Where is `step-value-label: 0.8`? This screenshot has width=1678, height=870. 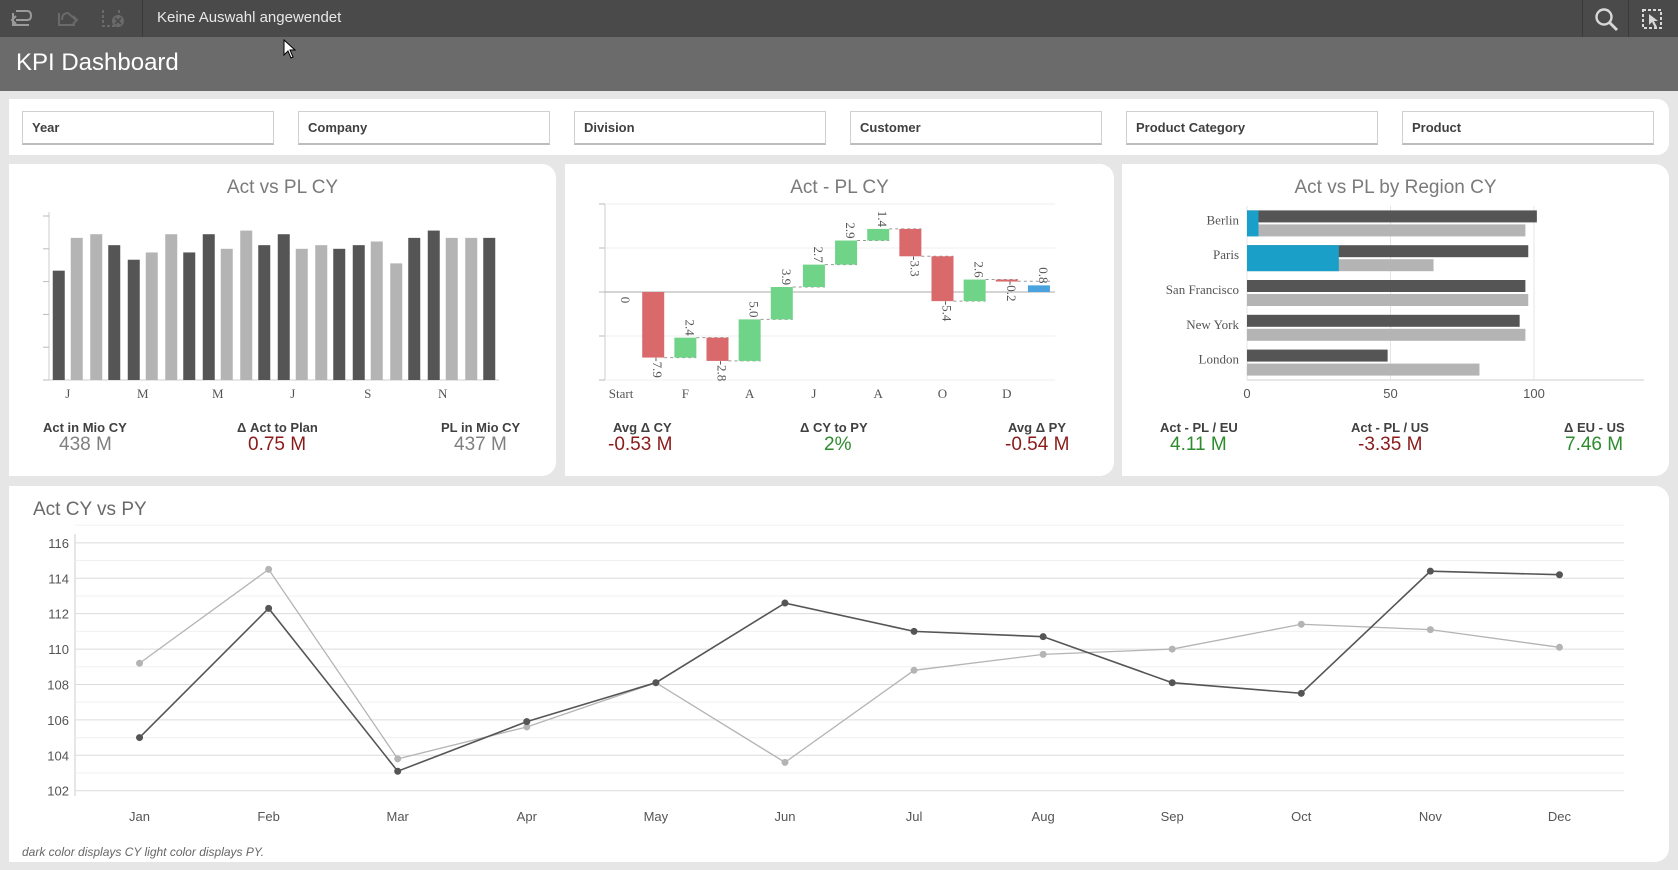
step-value-label: 0.8 is located at coordinates (1043, 275).